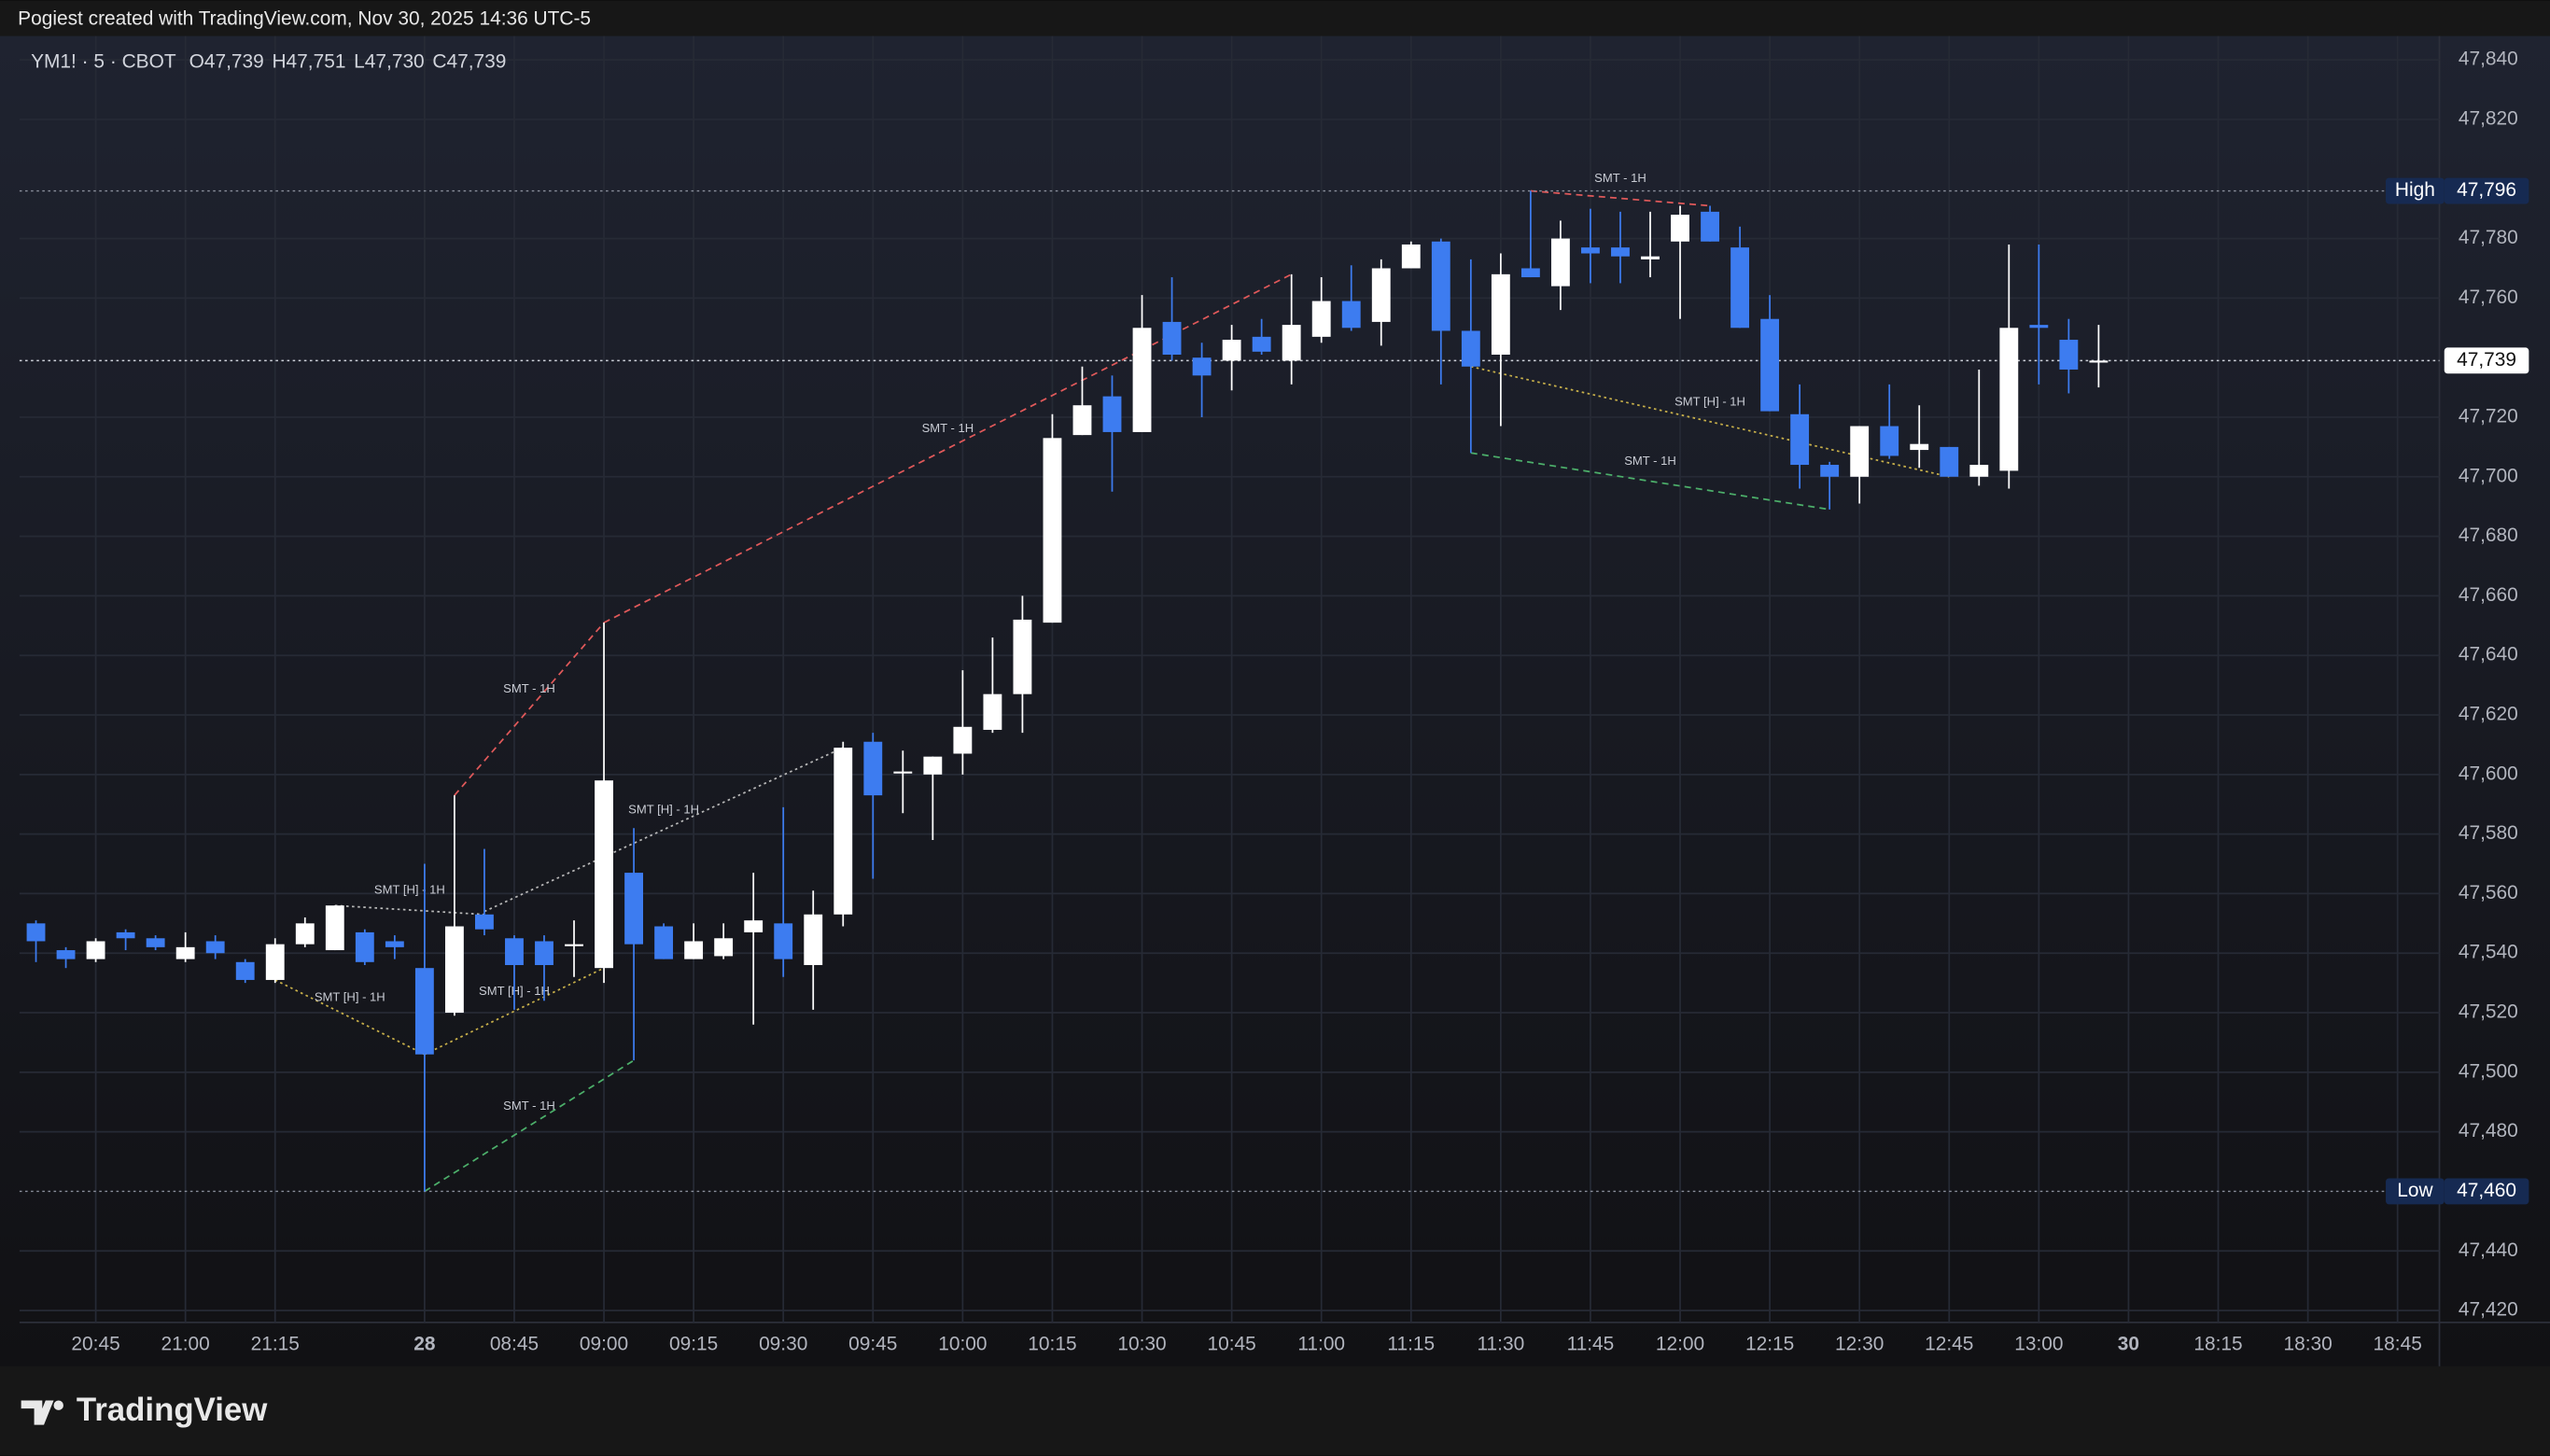 The image size is (2550, 1456). Describe the element at coordinates (1680, 1344) in the screenshot. I see `x-tick-label: 12:00` at that location.